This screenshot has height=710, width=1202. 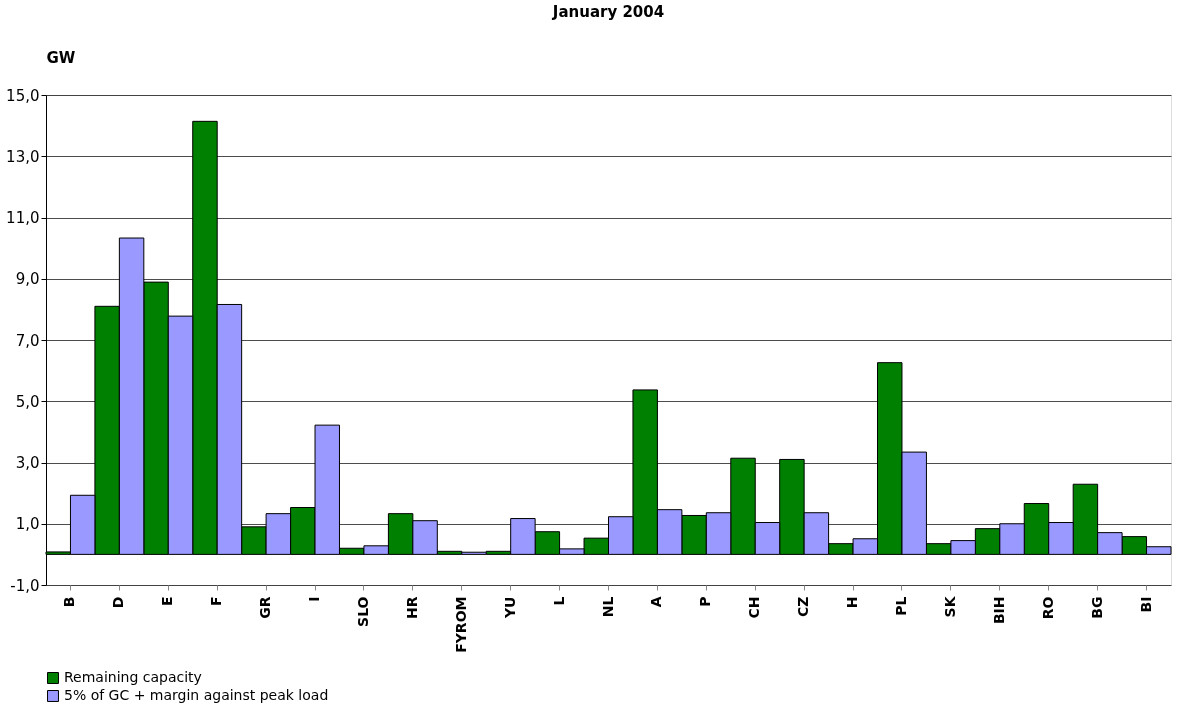 What do you see at coordinates (852, 602) in the screenshot?
I see `x-tick-label: H` at bounding box center [852, 602].